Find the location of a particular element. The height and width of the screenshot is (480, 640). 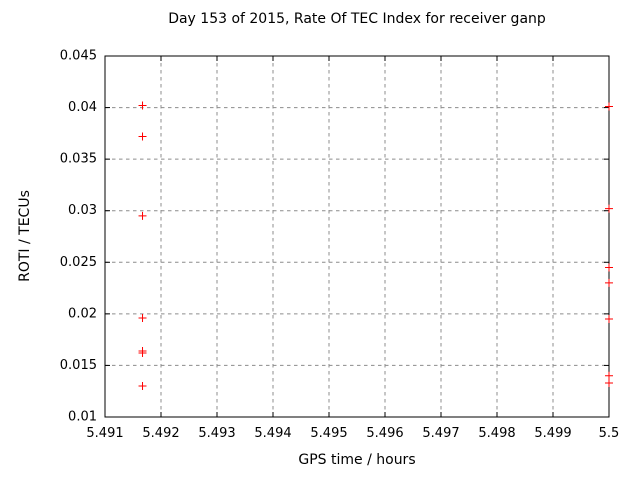

x-tick-label: 5.499 is located at coordinates (552, 433).